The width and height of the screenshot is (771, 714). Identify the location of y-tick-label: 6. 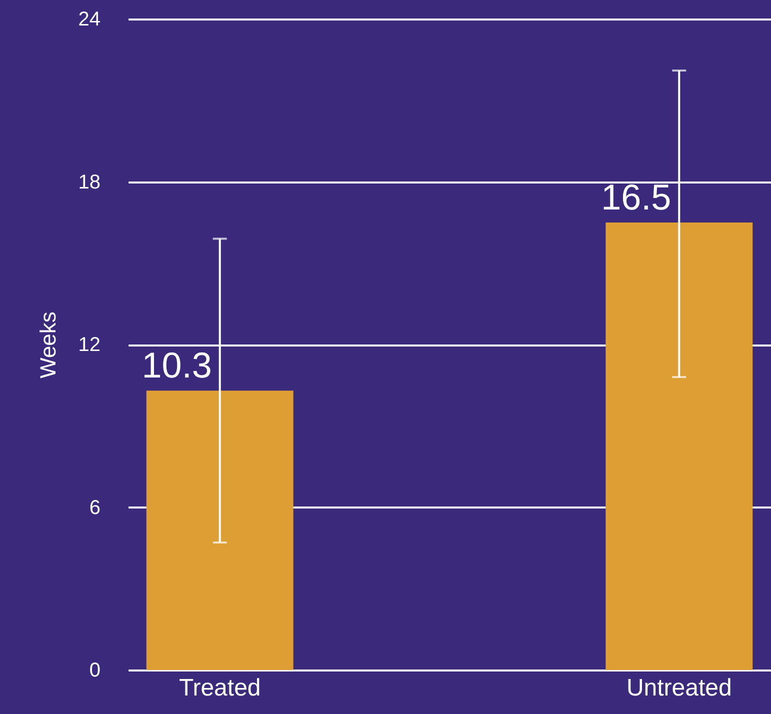
(94, 507).